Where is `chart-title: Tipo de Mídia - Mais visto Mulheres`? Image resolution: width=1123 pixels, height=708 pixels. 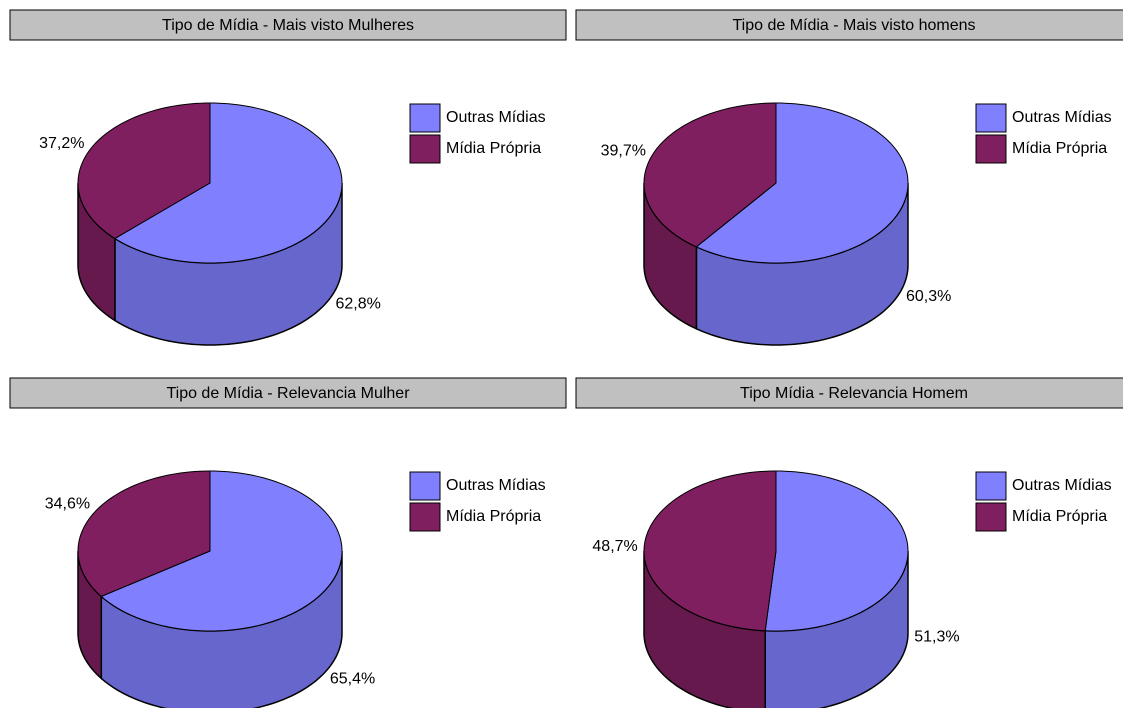 chart-title: Tipo de Mídia - Mais visto Mulheres is located at coordinates (288, 25).